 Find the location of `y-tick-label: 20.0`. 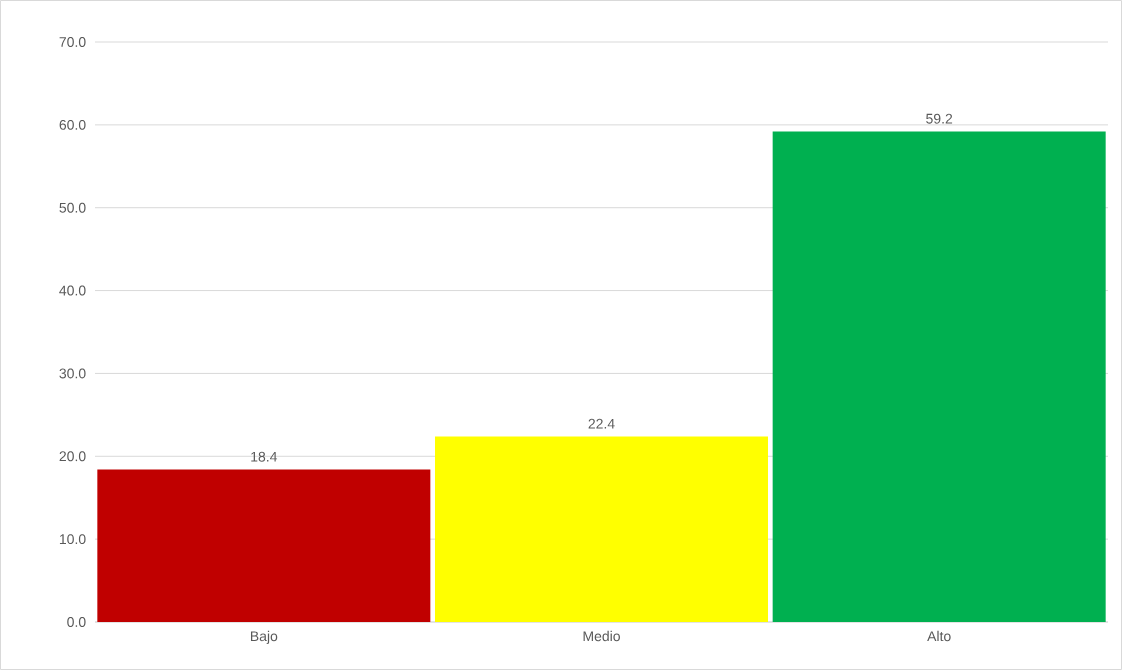

y-tick-label: 20.0 is located at coordinates (72, 456).